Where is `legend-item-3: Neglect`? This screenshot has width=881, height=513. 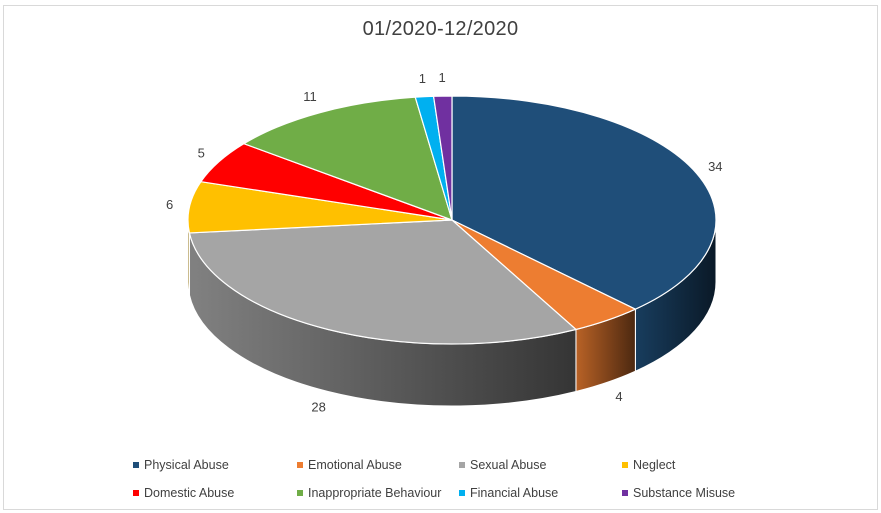
legend-item-3: Neglect is located at coordinates (648, 465).